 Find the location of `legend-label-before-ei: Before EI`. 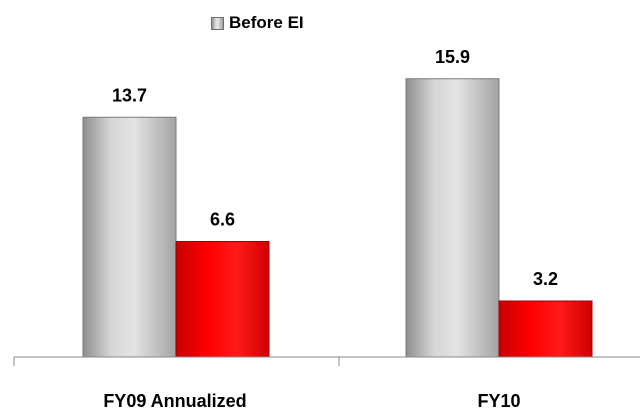

legend-label-before-ei: Before EI is located at coordinates (266, 22).